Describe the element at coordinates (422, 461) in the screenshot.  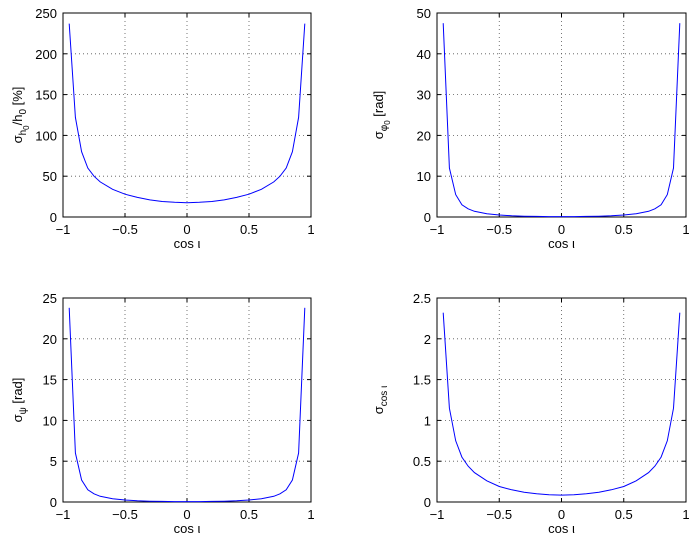
I see `y-tick-label: 0.5` at that location.